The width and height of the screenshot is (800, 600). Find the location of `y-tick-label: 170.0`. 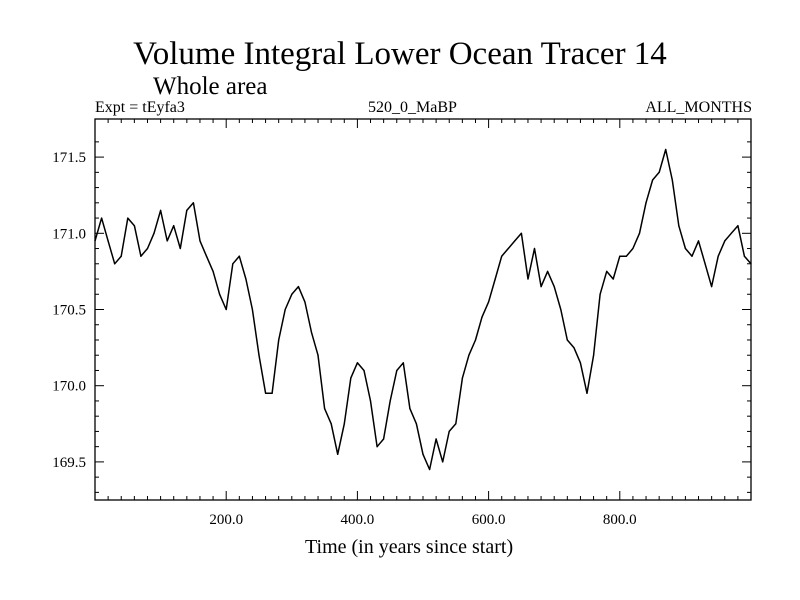

y-tick-label: 170.0 is located at coordinates (69, 387).